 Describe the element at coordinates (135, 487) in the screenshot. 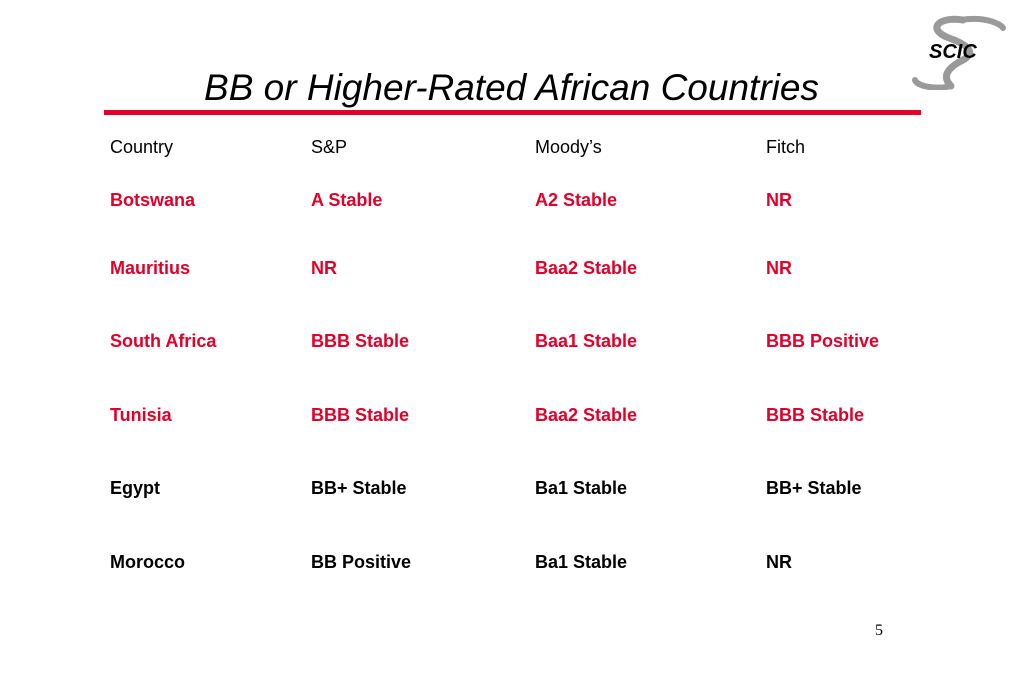

I see `country-cell: Egypt` at that location.